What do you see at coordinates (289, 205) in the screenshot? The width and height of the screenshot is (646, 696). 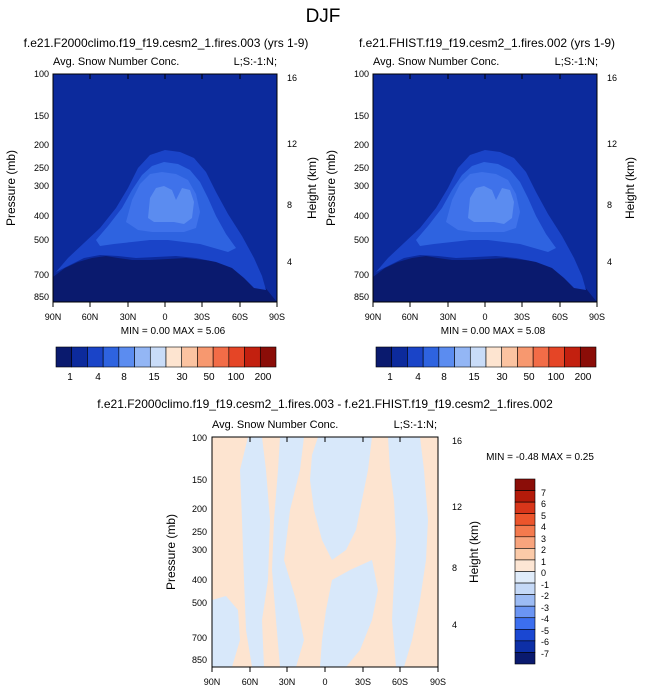 I see `y-tick-label-right: 8` at bounding box center [289, 205].